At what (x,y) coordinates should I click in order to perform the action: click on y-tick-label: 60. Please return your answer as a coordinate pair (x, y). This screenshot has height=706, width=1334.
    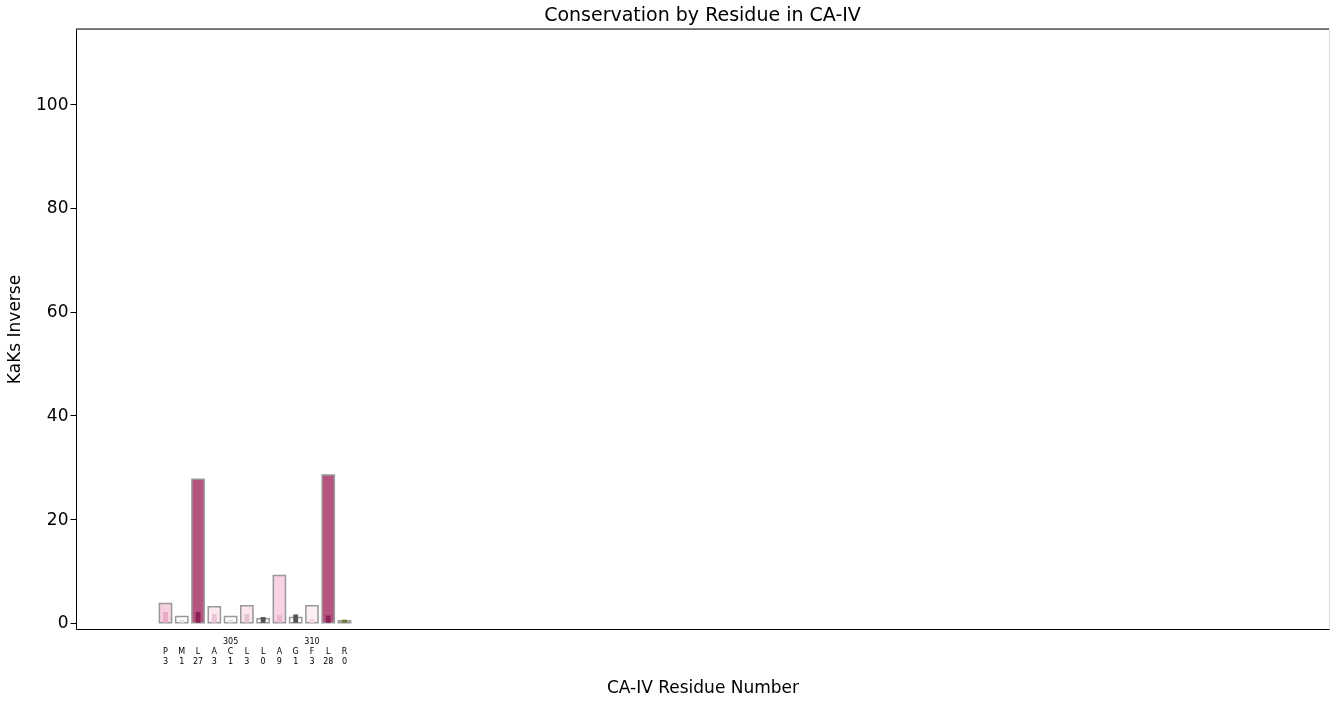
    Looking at the image, I should click on (57, 311).